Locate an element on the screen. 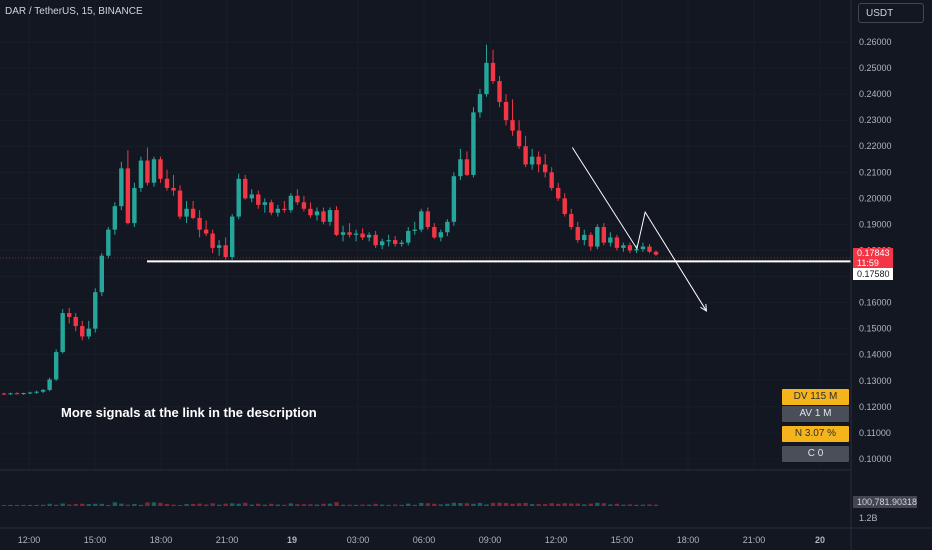  price-tick-label: 0.24000 is located at coordinates (875, 94).